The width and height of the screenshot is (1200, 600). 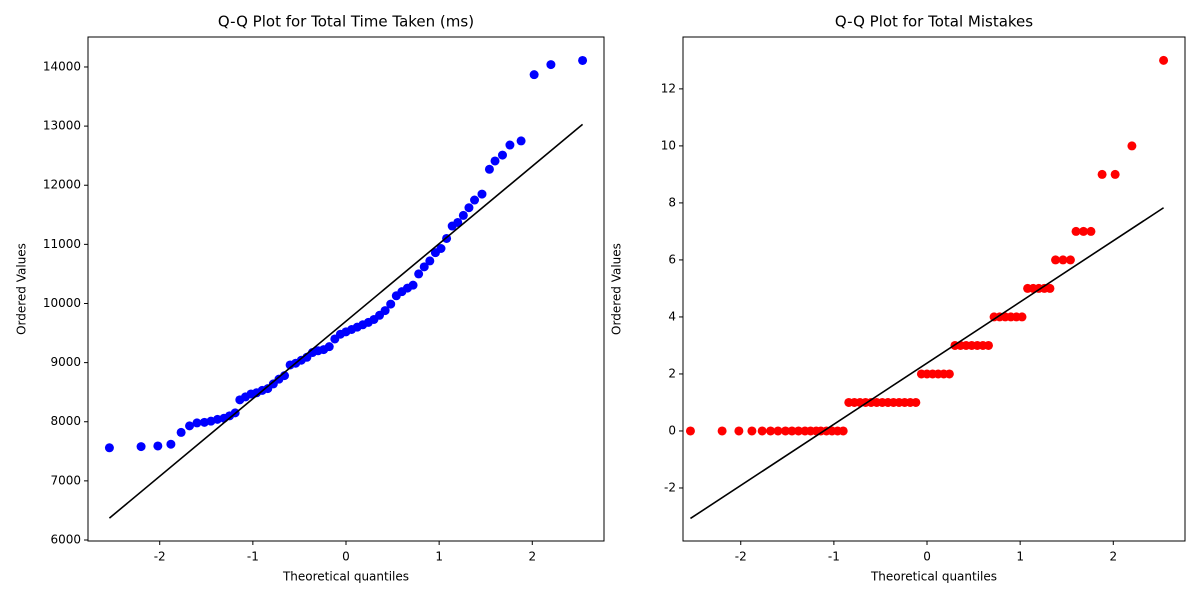 What do you see at coordinates (62, 66) in the screenshot?
I see `y-tick-label: 14000` at bounding box center [62, 66].